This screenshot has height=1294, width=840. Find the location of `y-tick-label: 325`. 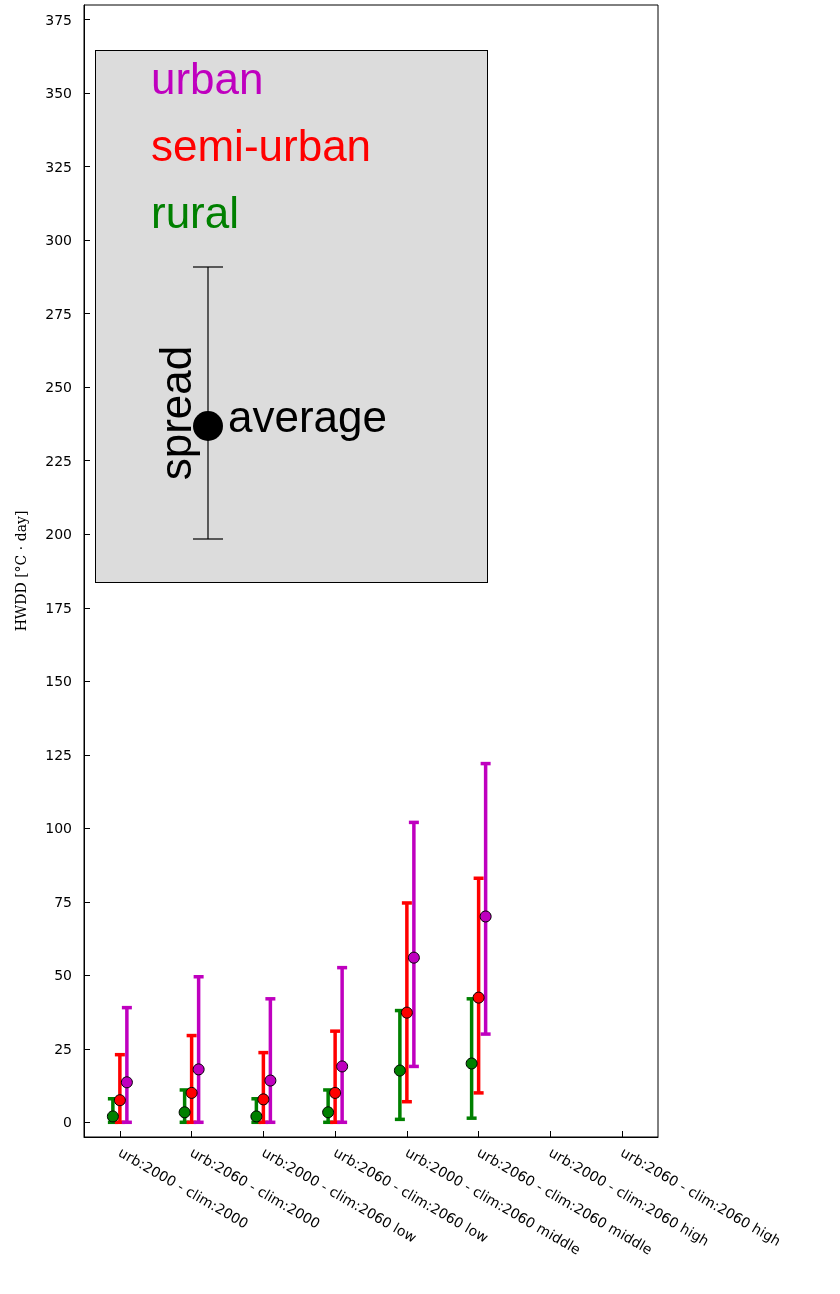

y-tick-label: 325 is located at coordinates (58, 166).